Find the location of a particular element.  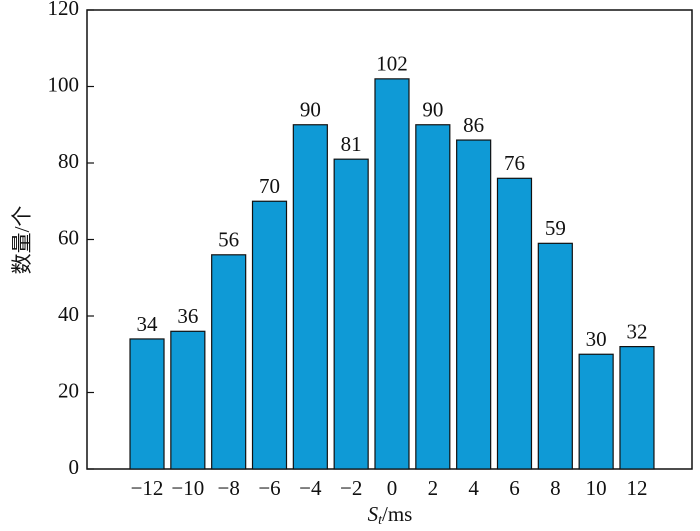

y-axis-label: 数量/个 is located at coordinates (22, 240).